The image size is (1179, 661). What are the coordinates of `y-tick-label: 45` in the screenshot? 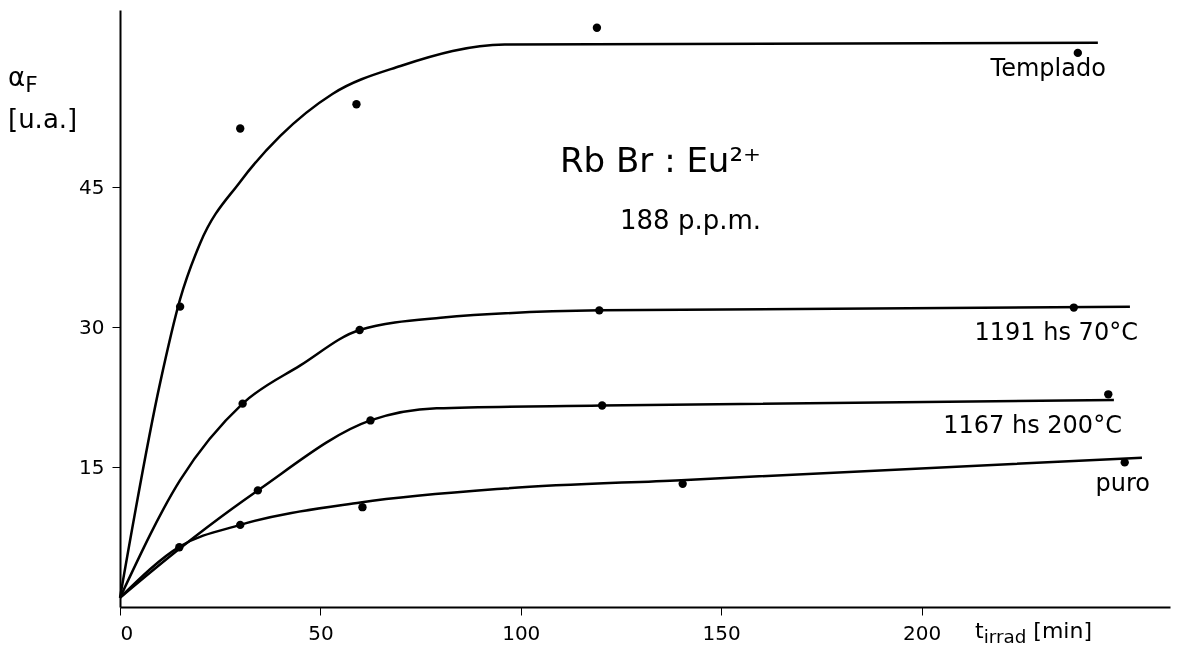 It's located at (92, 186).